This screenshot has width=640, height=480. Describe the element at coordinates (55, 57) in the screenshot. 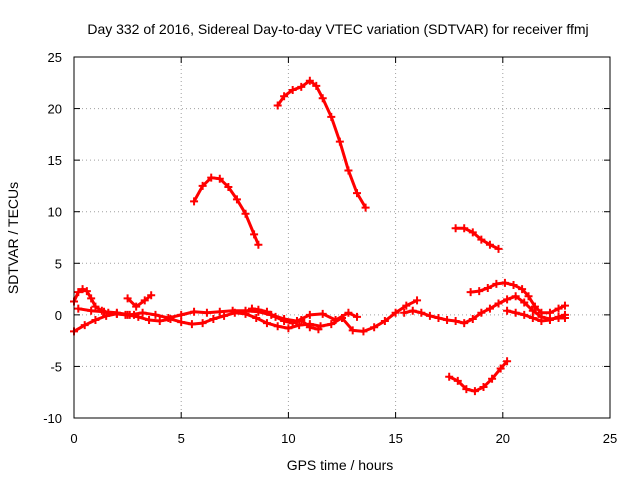

I see `y-tick-label: 25` at that location.